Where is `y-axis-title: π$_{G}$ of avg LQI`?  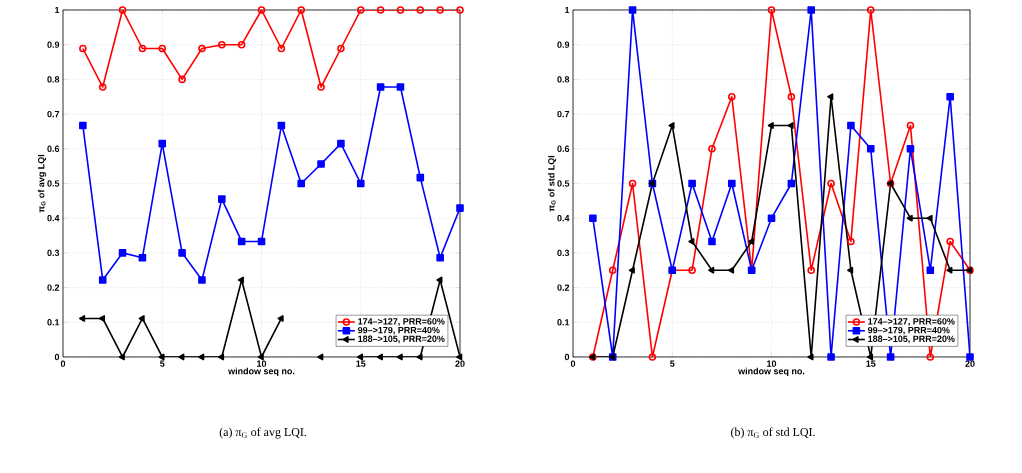 y-axis-title: π$_{G}$ of avg LQI is located at coordinates (42, 183).